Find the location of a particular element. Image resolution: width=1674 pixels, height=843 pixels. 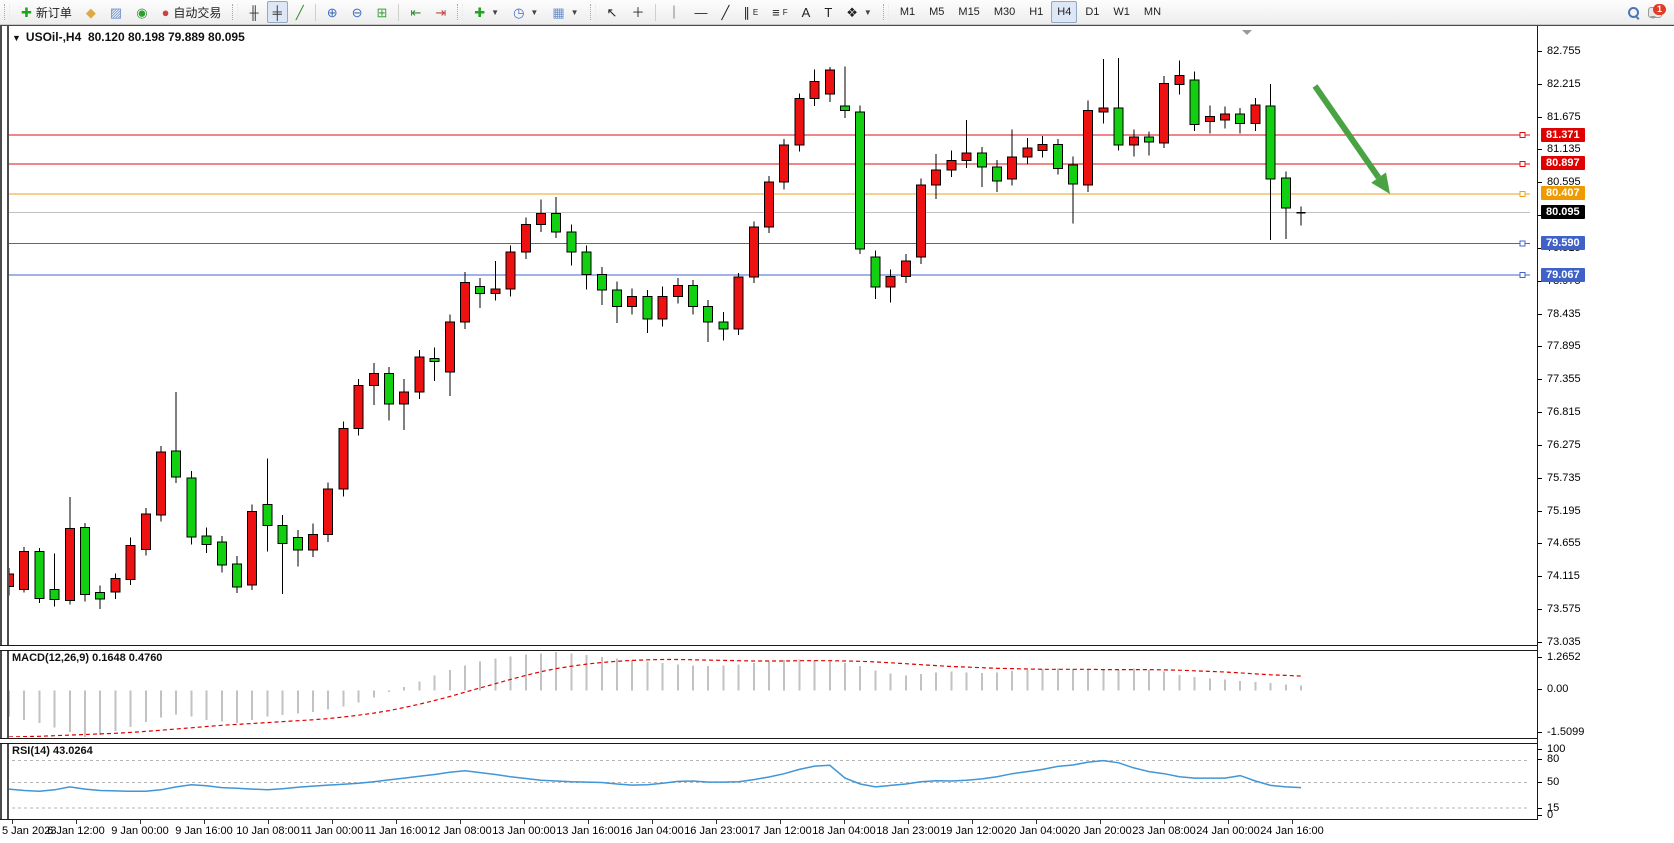

ohlc-values: 80.120 80.198 79.889 80.095 is located at coordinates (166, 37).